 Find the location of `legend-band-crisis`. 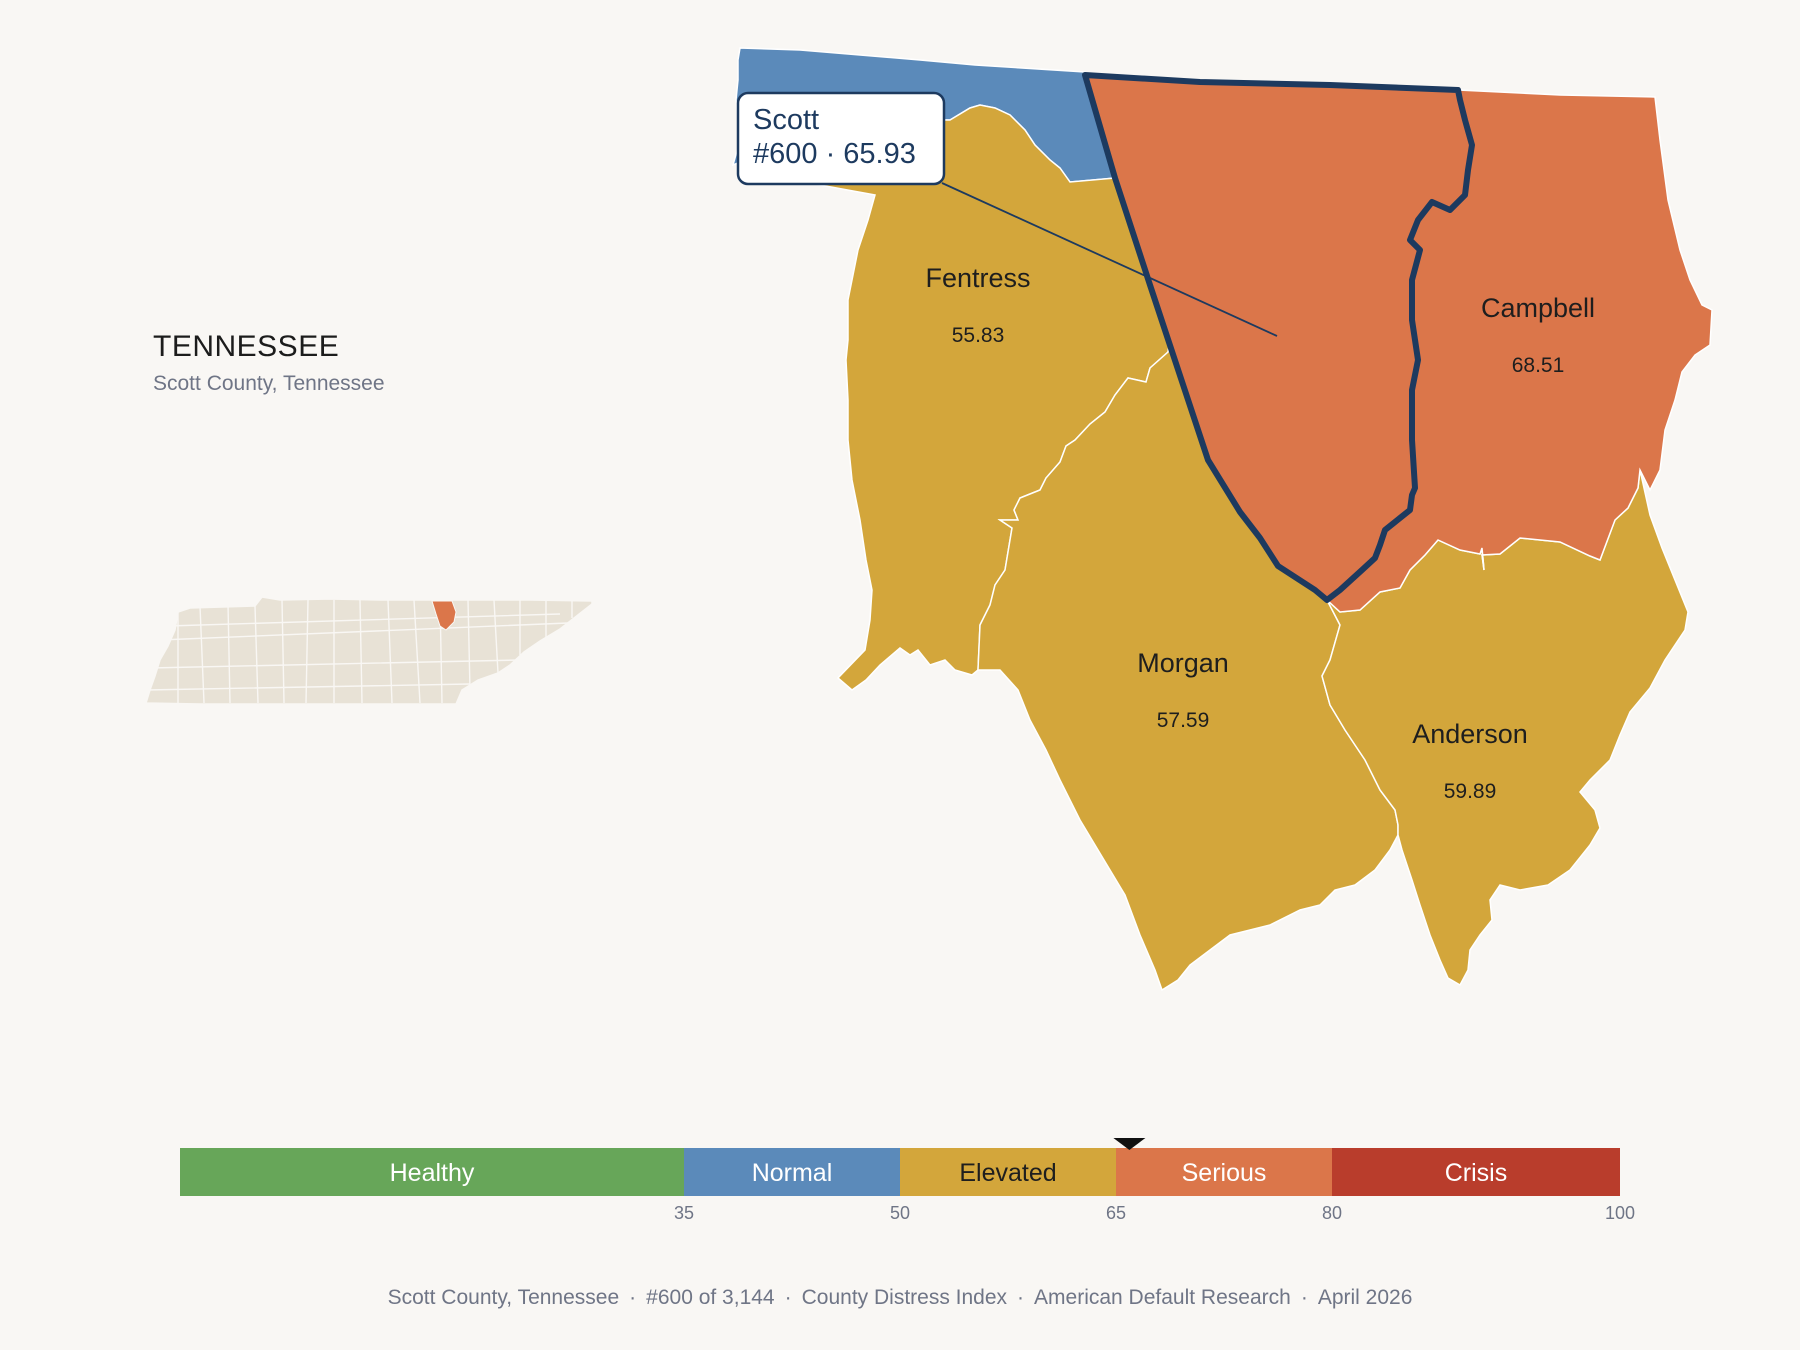

legend-band-crisis is located at coordinates (1476, 1172).